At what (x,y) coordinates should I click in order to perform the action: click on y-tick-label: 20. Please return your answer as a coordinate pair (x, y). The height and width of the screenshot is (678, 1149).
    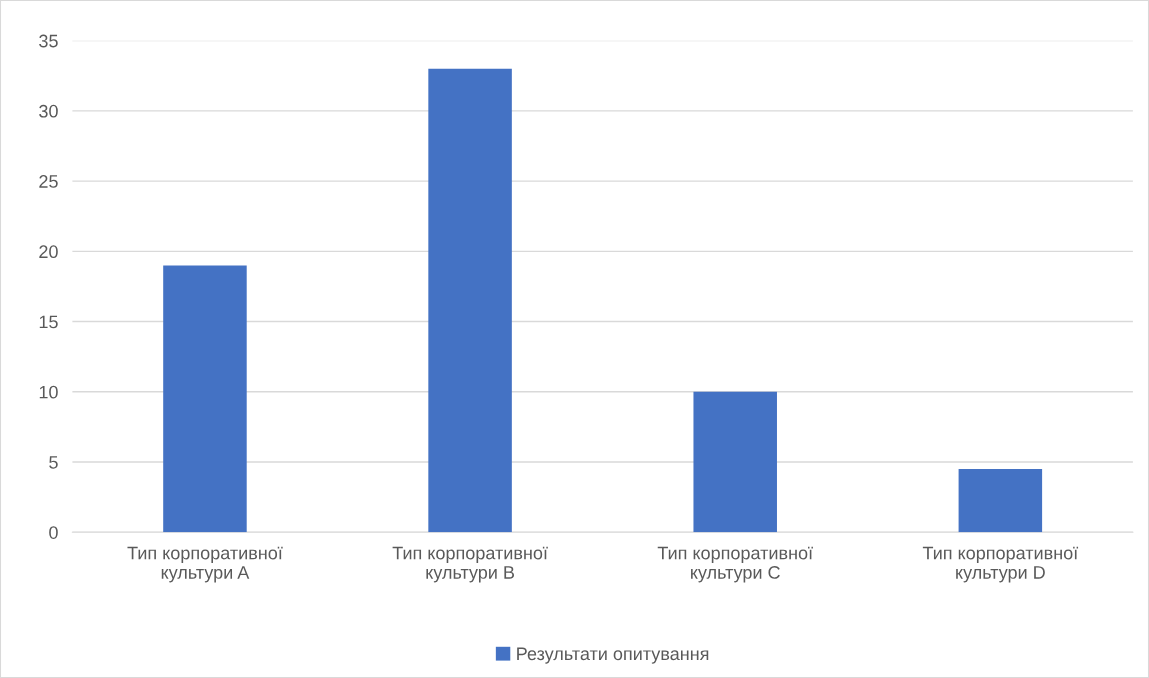
    Looking at the image, I should click on (48, 252).